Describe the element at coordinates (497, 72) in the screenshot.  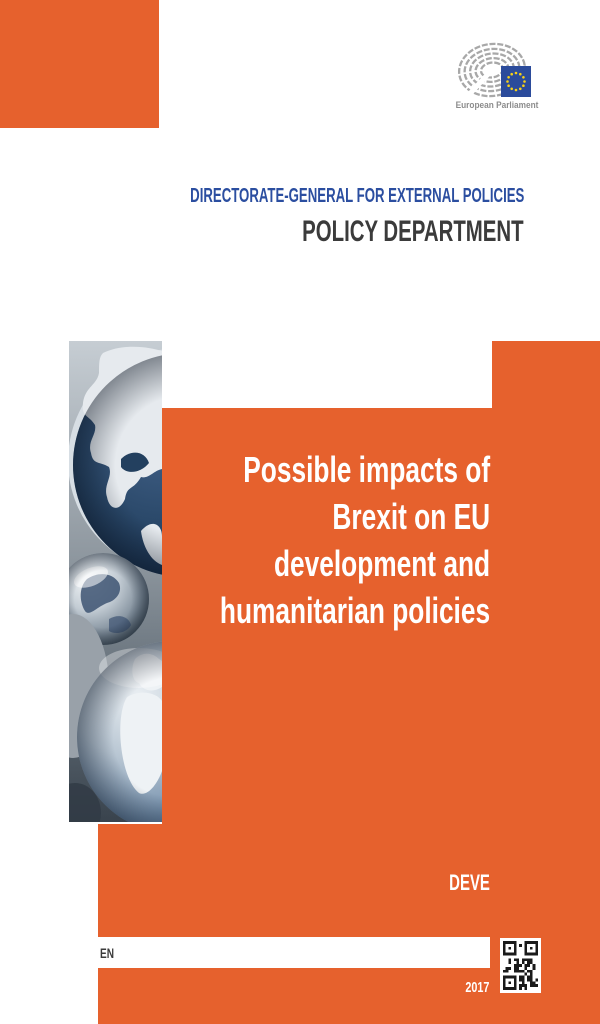
I see `european-parliament-logo-icon` at that location.